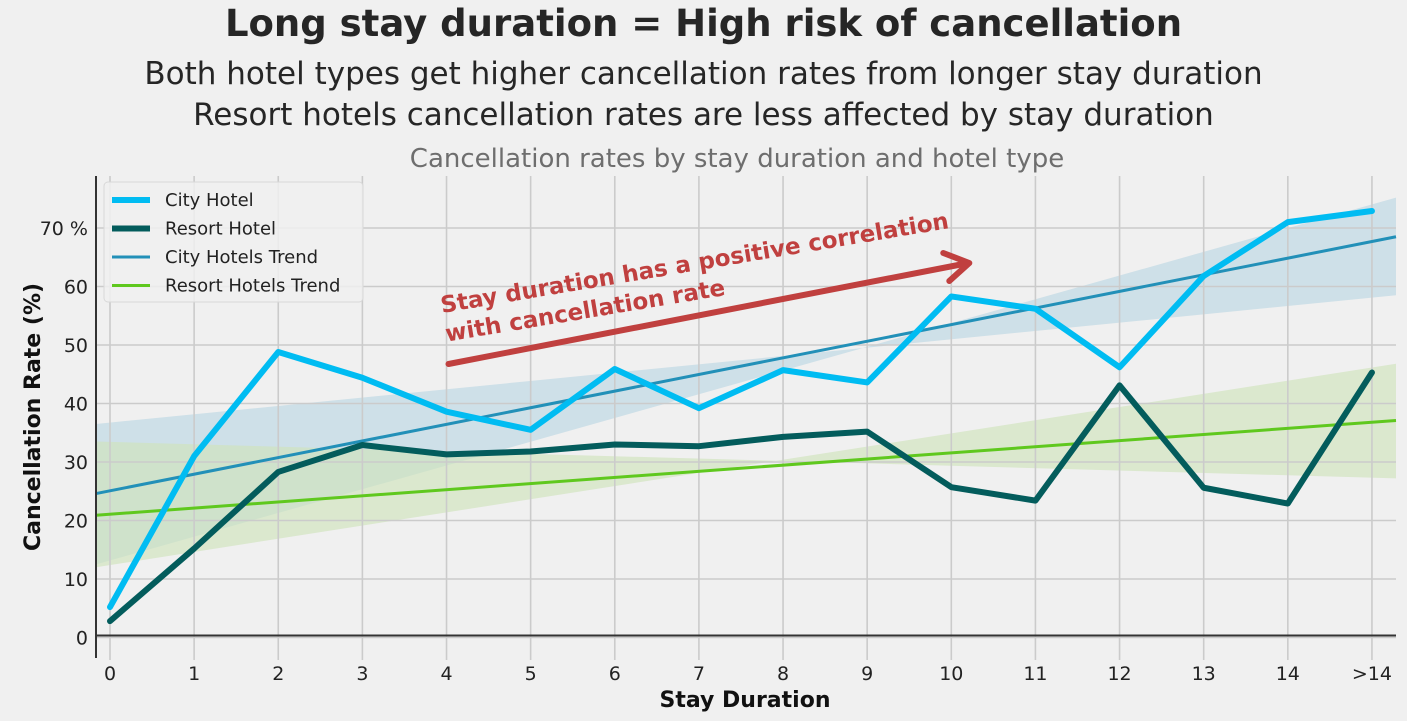  I want to click on y-tick-label: 60, so click(76, 288).